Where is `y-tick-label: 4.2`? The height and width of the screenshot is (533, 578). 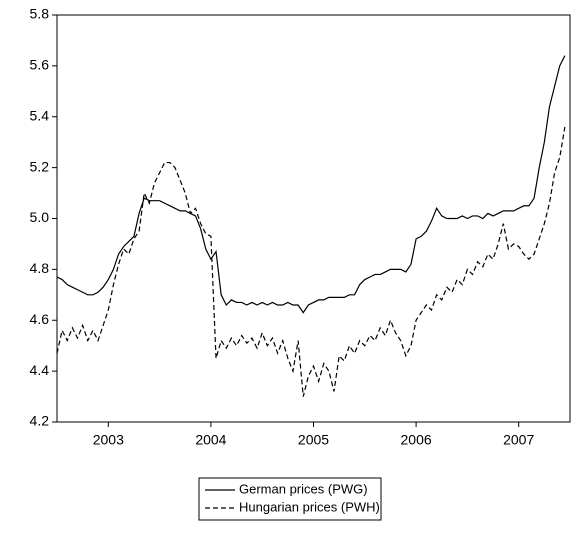 y-tick-label: 4.2 is located at coordinates (40, 421).